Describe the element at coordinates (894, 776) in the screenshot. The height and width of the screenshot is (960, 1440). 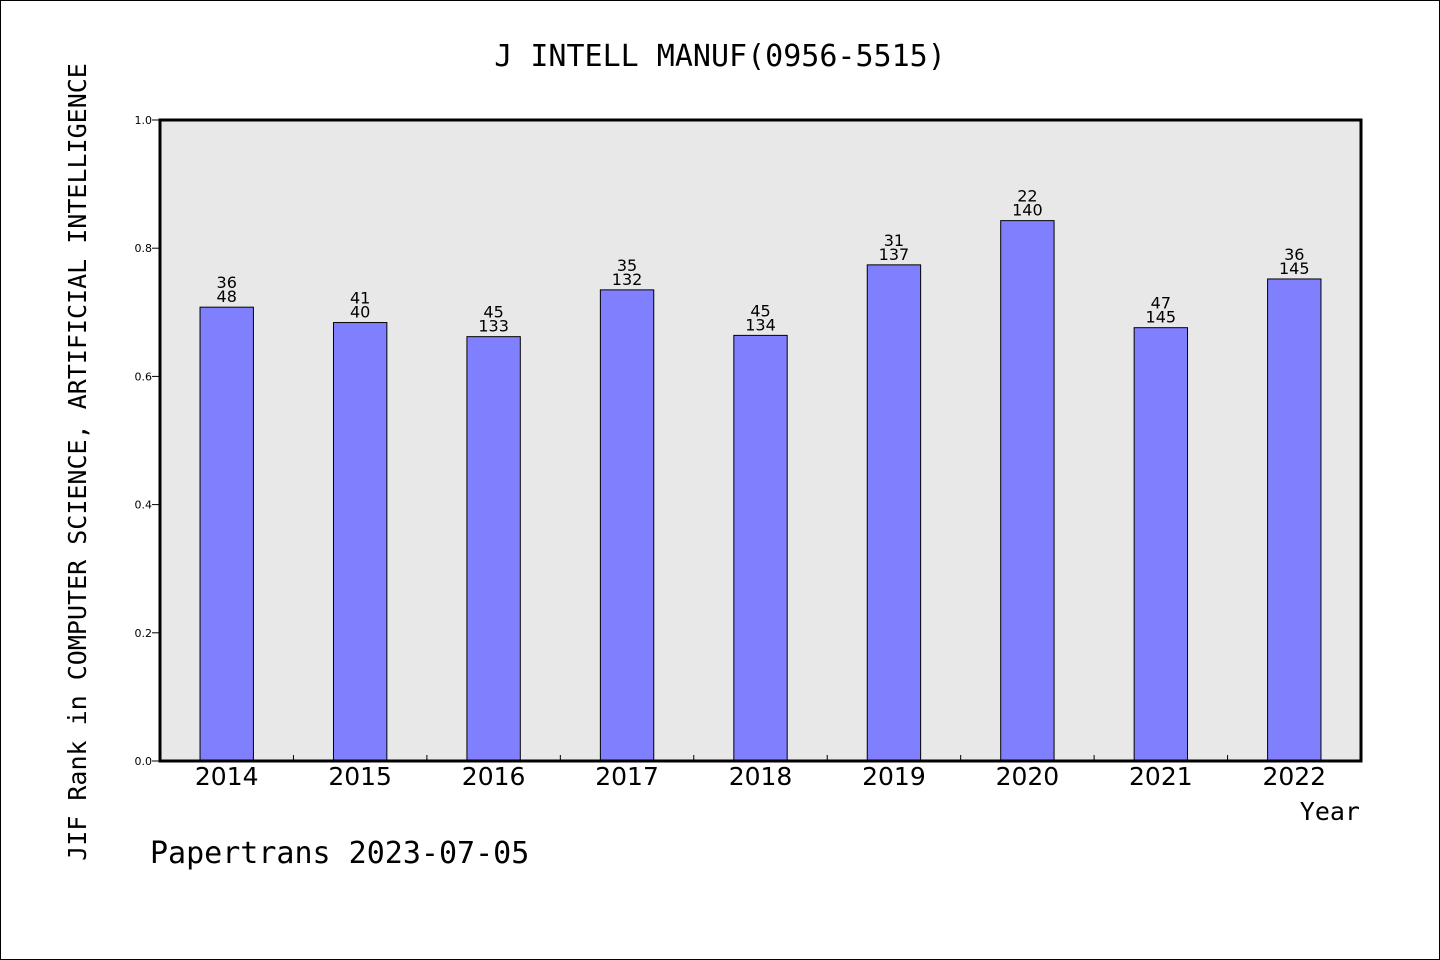
I see `x-tick-label: 2019` at that location.